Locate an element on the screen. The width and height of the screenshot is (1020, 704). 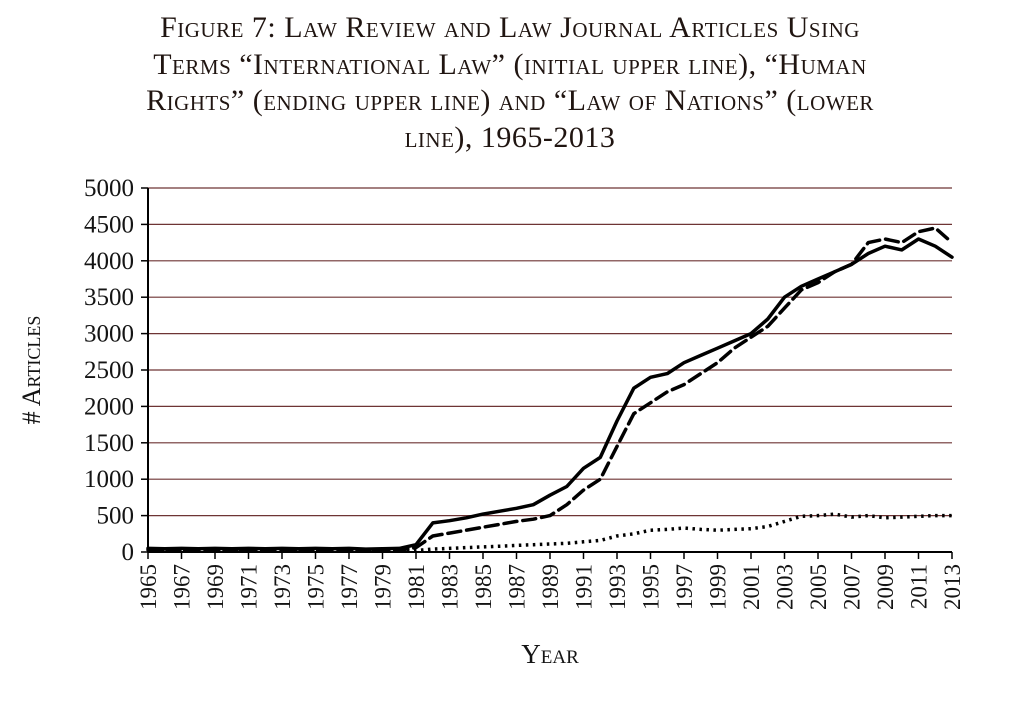
xtick-label-1983: 1983 is located at coordinates (450, 587).